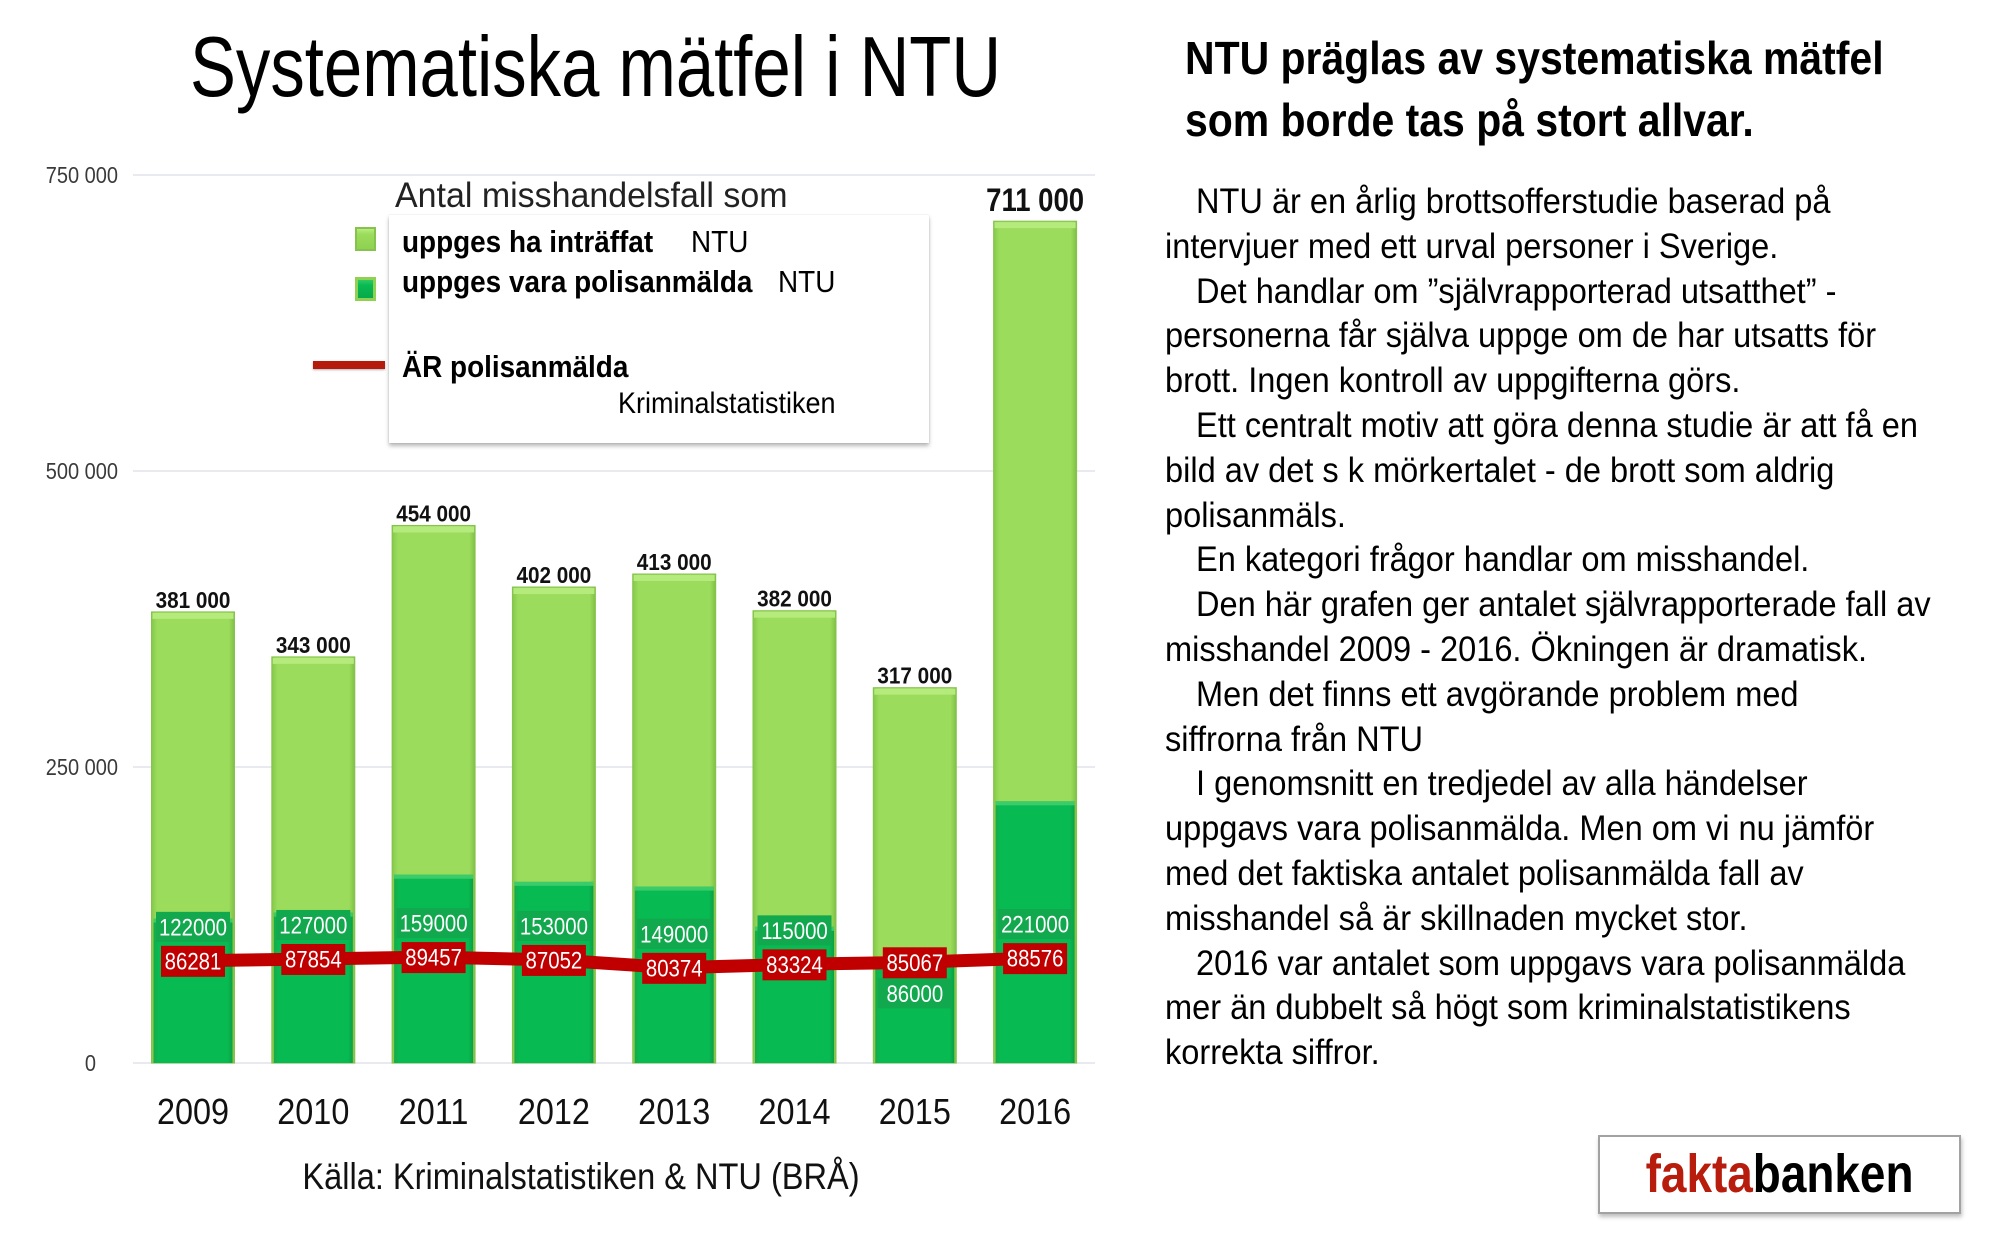 Image resolution: width=1994 pixels, height=1234 pixels. What do you see at coordinates (313, 882) in the screenshot?
I see `bar-group: 343 000 2010` at bounding box center [313, 882].